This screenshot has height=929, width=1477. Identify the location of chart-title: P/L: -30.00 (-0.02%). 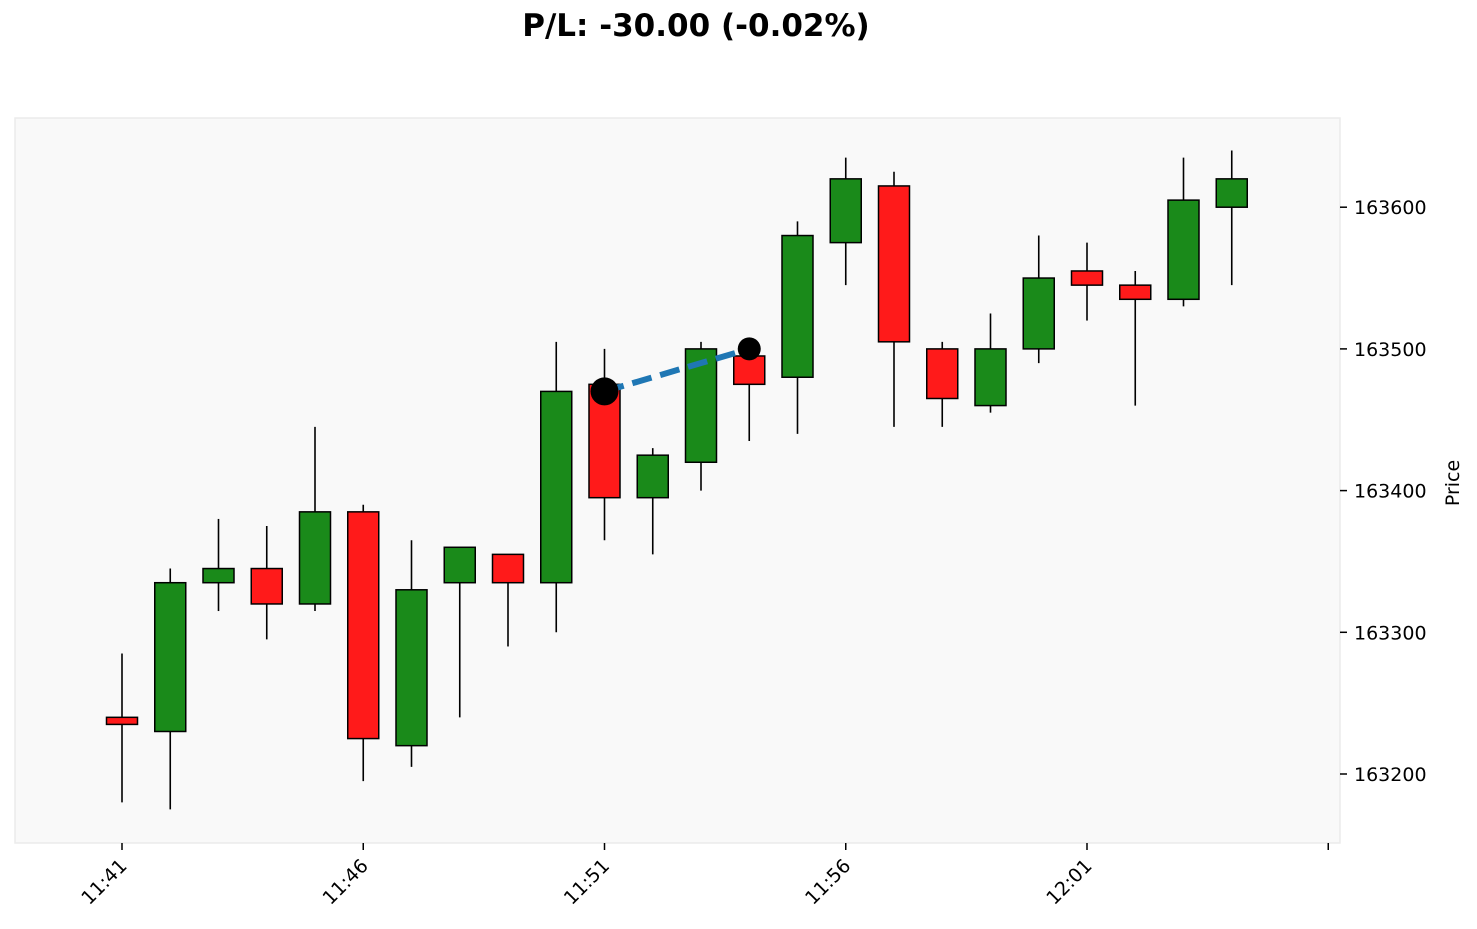
(696, 26).